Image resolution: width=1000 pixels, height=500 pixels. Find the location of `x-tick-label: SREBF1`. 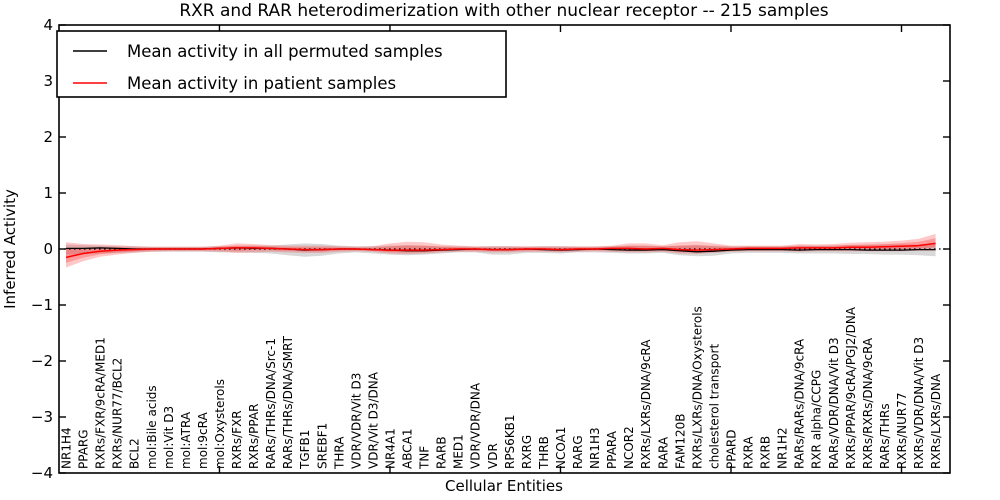

x-tick-label: SREBF1 is located at coordinates (322, 446).